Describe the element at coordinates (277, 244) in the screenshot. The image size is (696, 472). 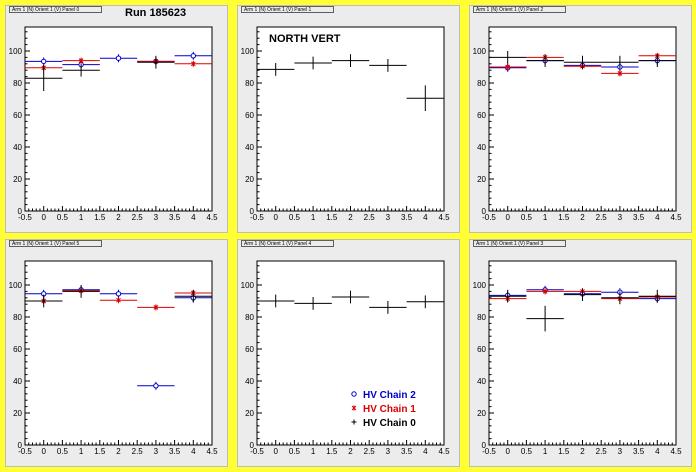
I see `panel-title: Arm 1 (N) Orient 1 (V) Panel 4` at that location.